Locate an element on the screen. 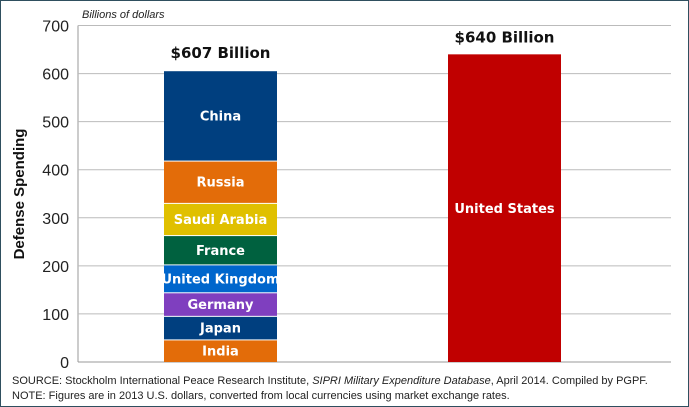  bar-segment-germany is located at coordinates (220, 304).